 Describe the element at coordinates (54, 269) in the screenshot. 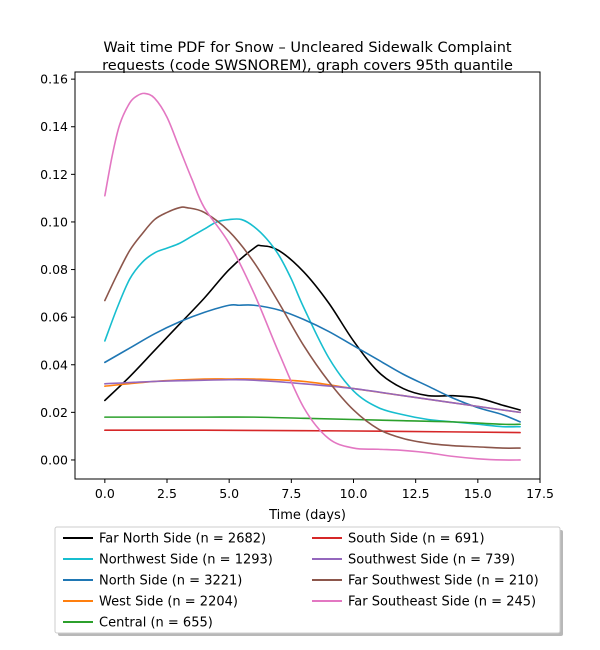

I see `y-tick-label: 0.08` at that location.